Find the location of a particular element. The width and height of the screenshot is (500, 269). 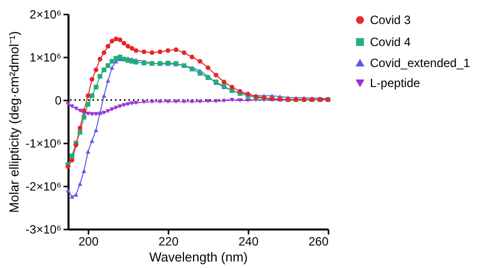

legend-label: Covid 3 is located at coordinates (391, 20).